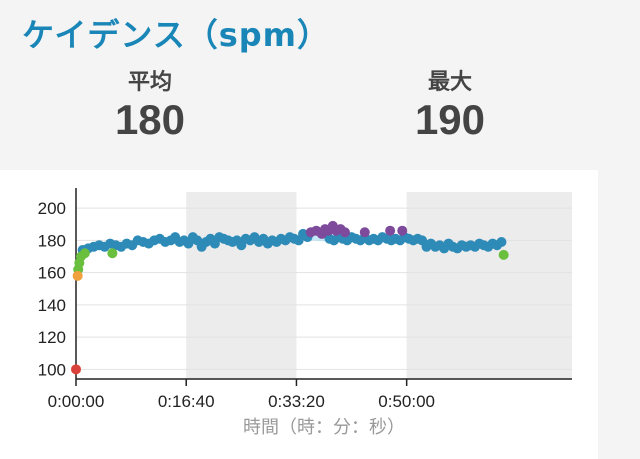  I want to click on average-label: 平均, so click(149, 82).